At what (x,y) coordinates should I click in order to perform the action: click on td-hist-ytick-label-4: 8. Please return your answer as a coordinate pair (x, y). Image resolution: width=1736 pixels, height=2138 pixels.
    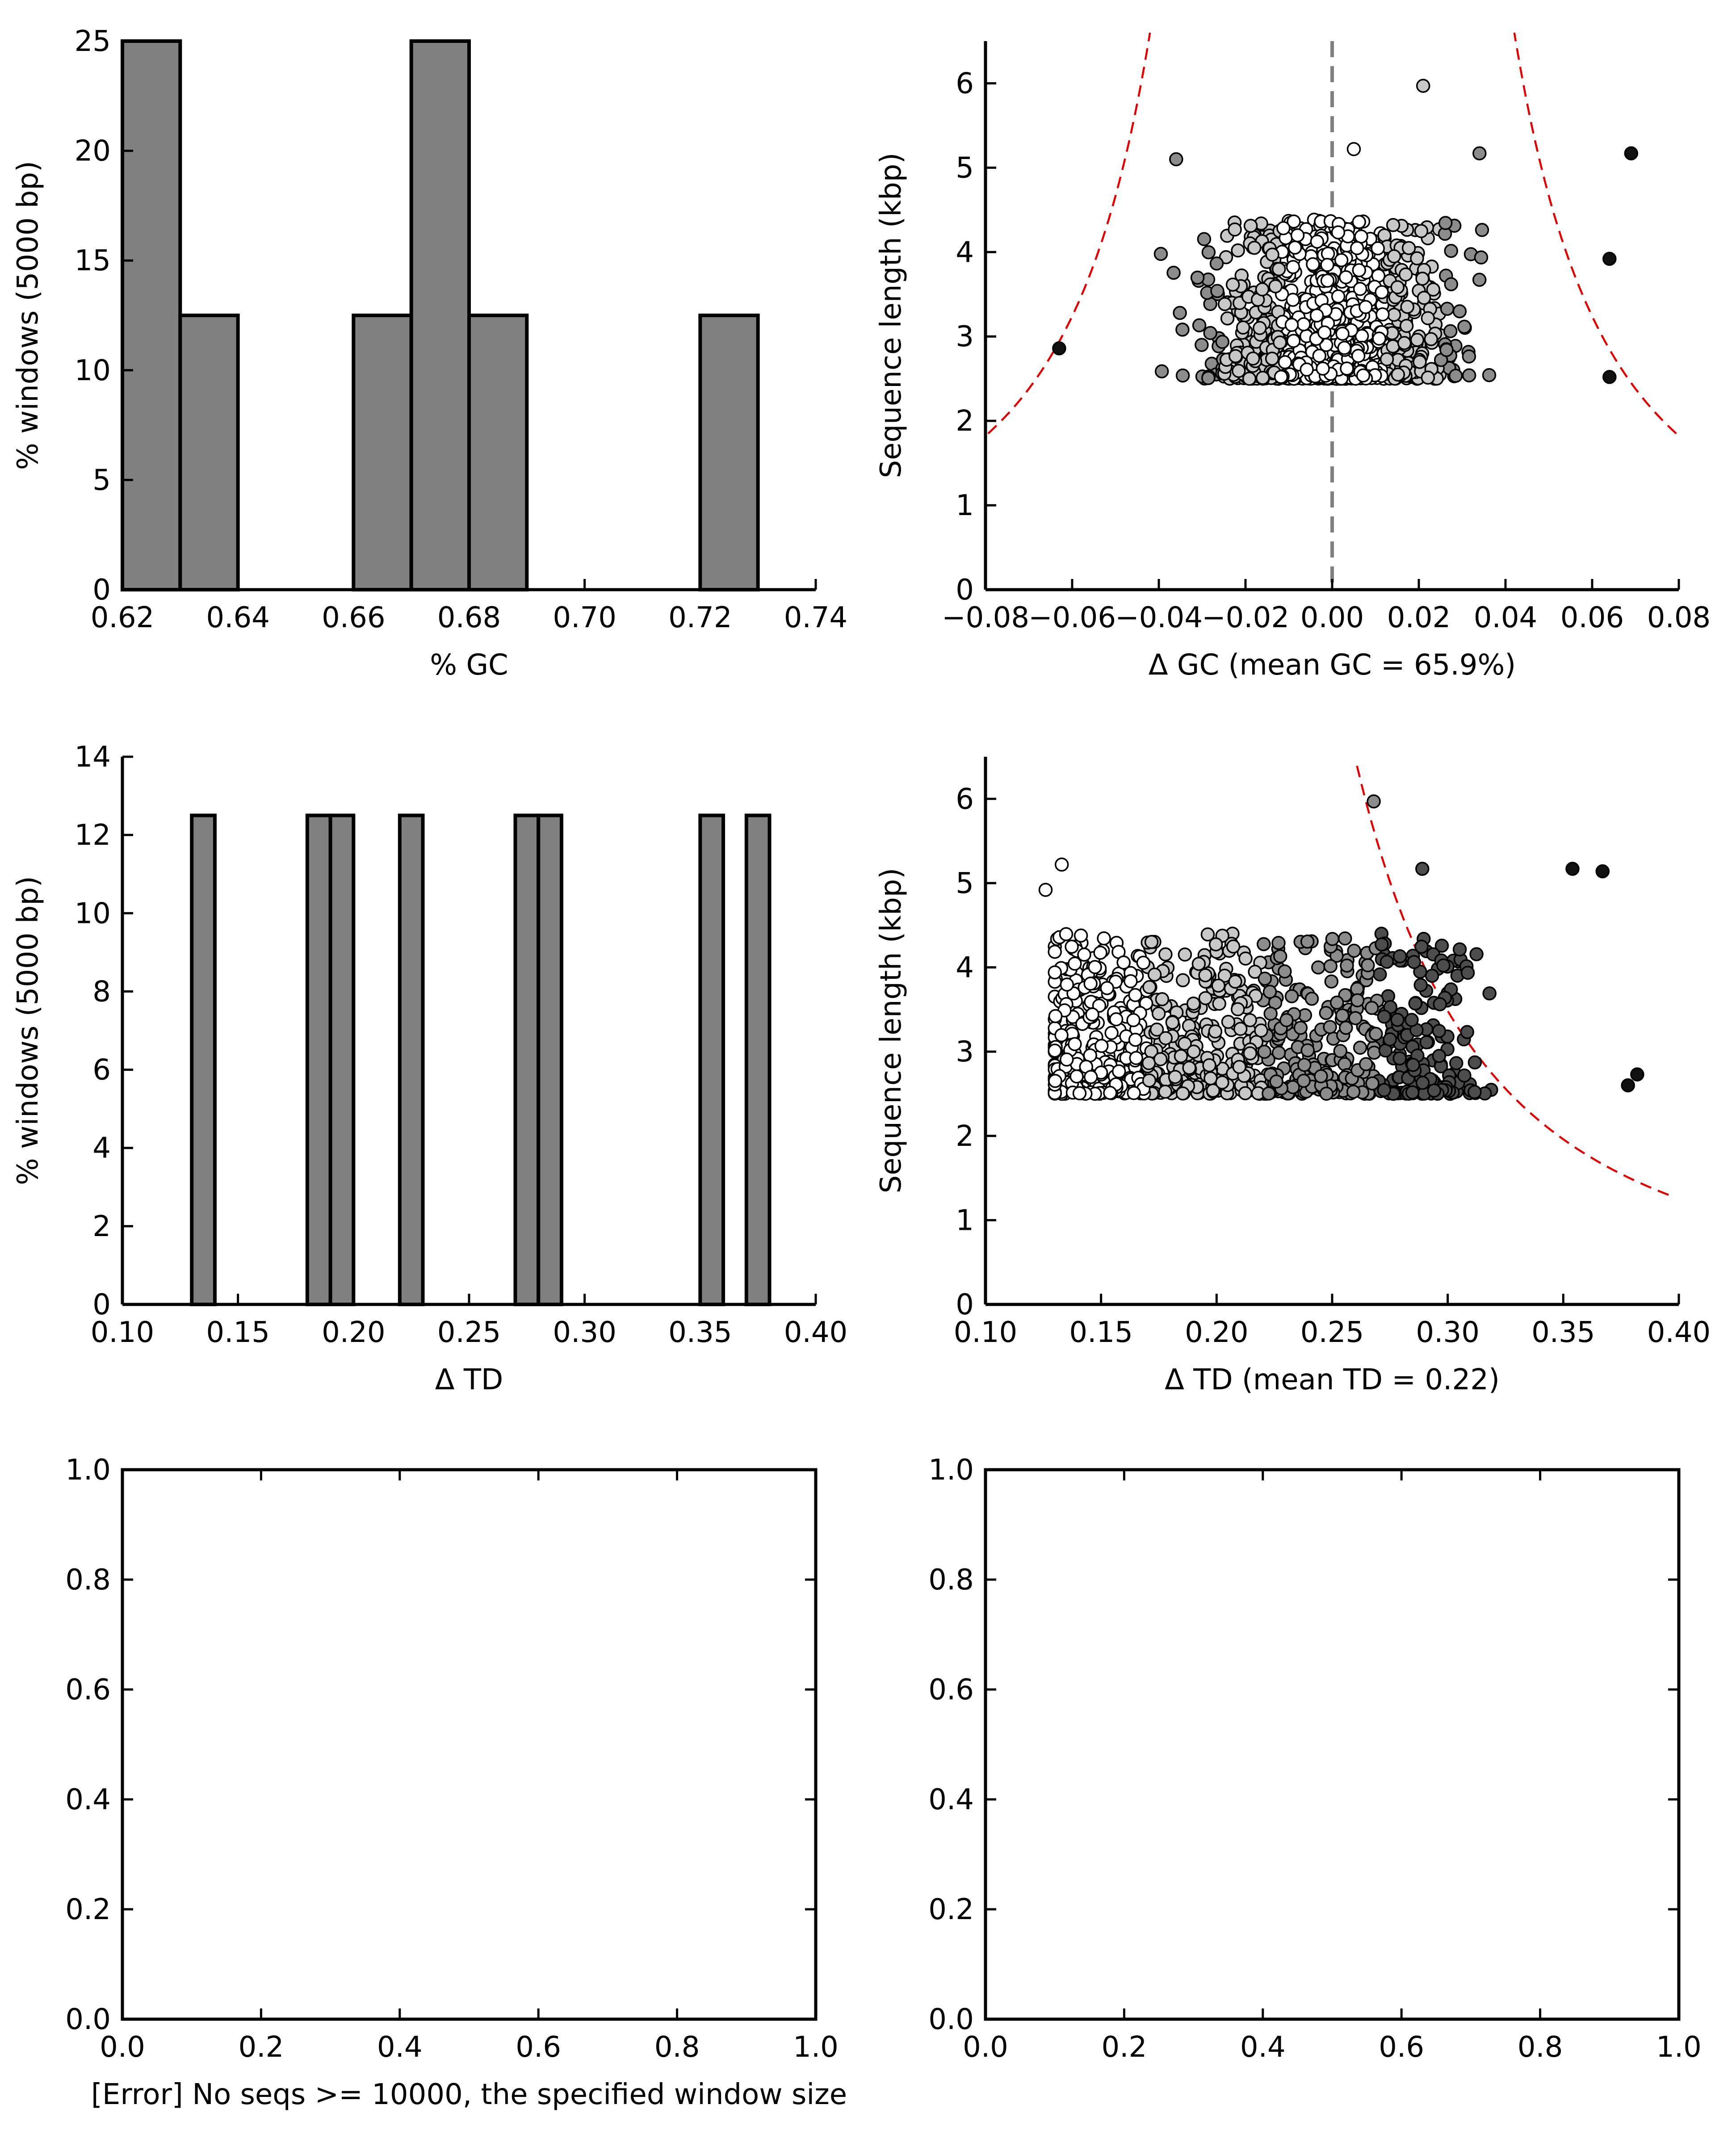
    Looking at the image, I should click on (101, 992).